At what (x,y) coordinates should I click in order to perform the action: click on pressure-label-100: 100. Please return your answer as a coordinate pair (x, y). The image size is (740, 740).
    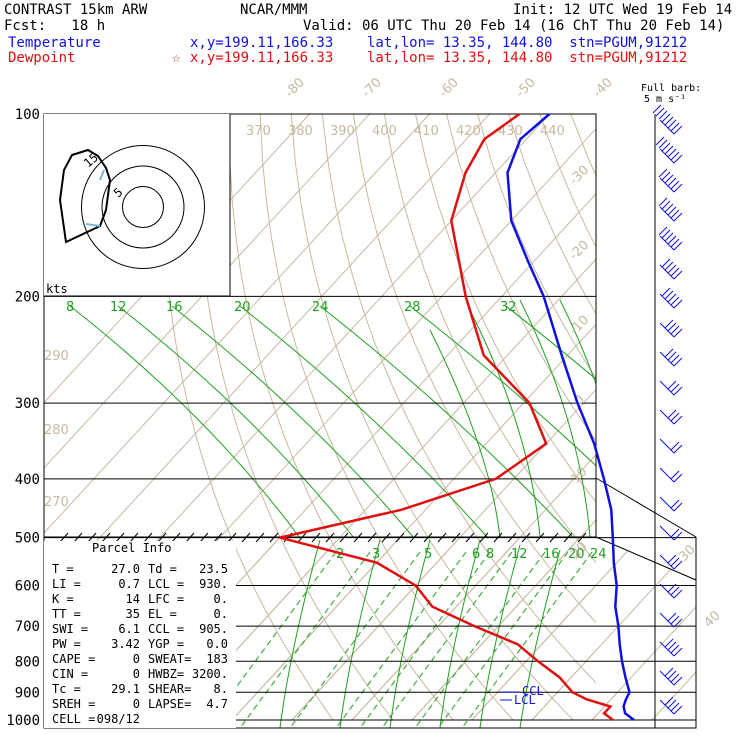
    Looking at the image, I should click on (27, 115).